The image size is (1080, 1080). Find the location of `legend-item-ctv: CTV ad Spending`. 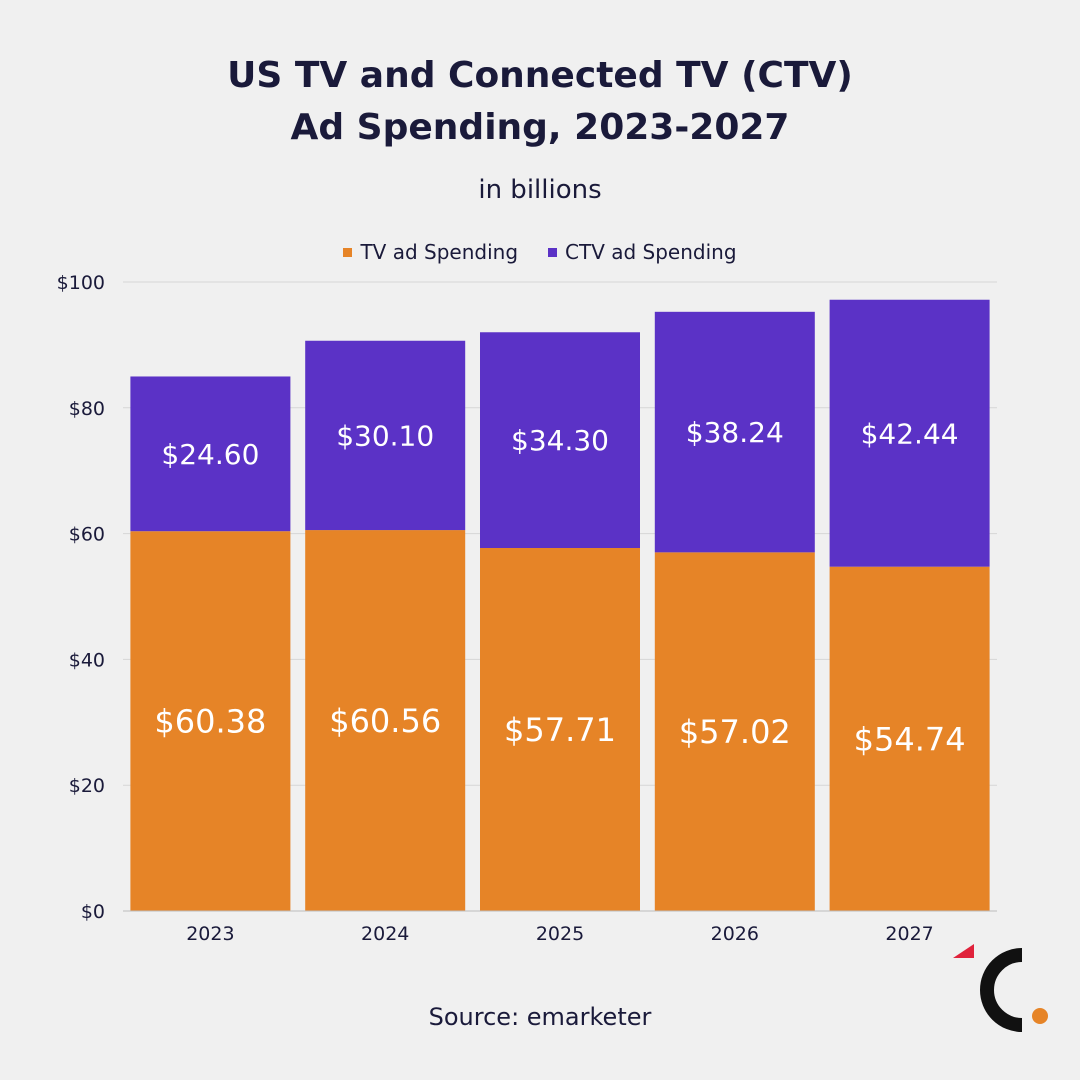

legend-item-ctv: CTV ad Spending is located at coordinates (642, 252).